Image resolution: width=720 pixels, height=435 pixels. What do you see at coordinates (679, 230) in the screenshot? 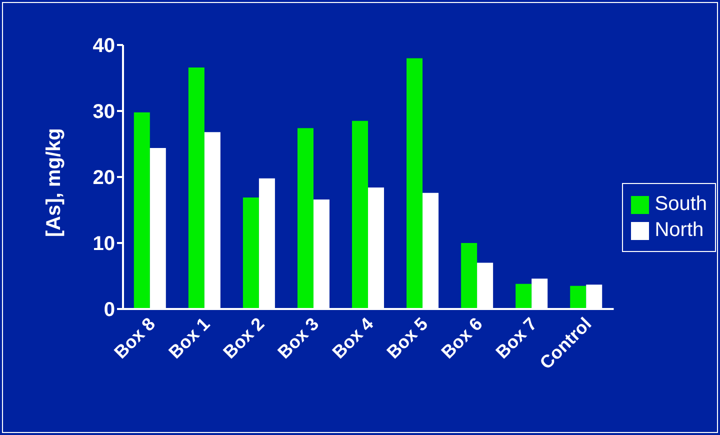
I see `legend-label: North` at bounding box center [679, 230].